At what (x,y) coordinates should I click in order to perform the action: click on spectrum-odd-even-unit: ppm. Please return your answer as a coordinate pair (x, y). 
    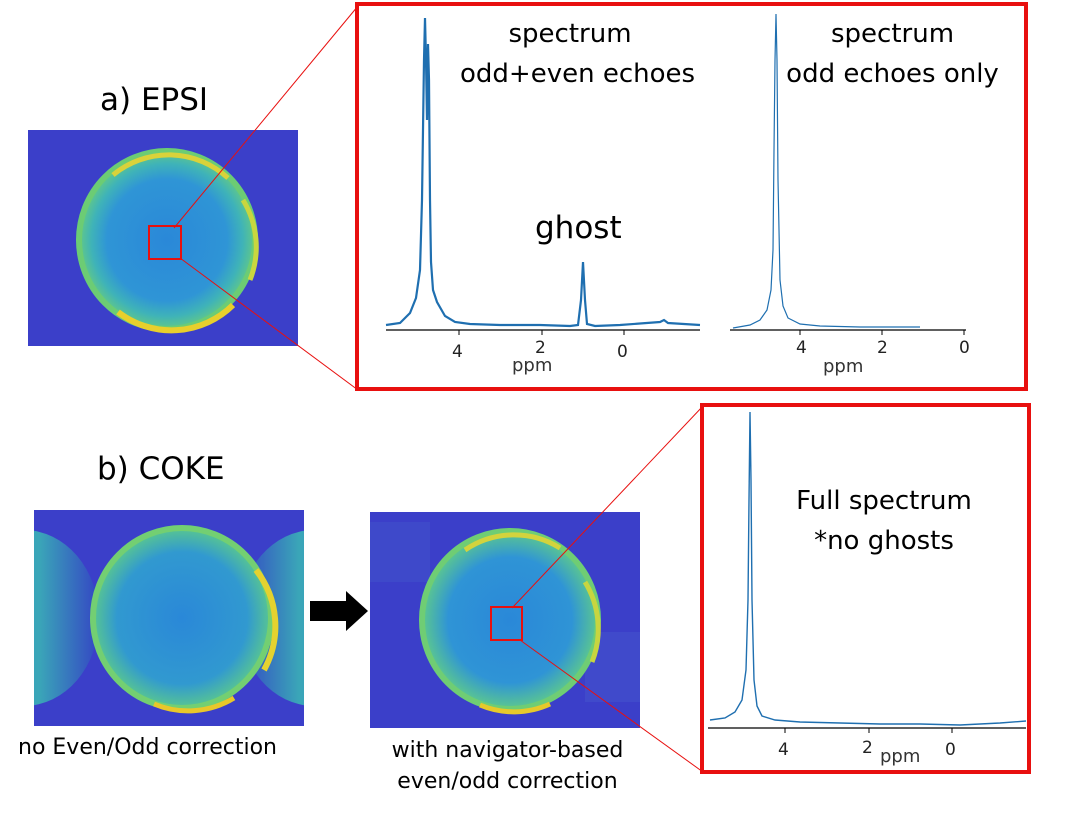
    Looking at the image, I should click on (532, 365).